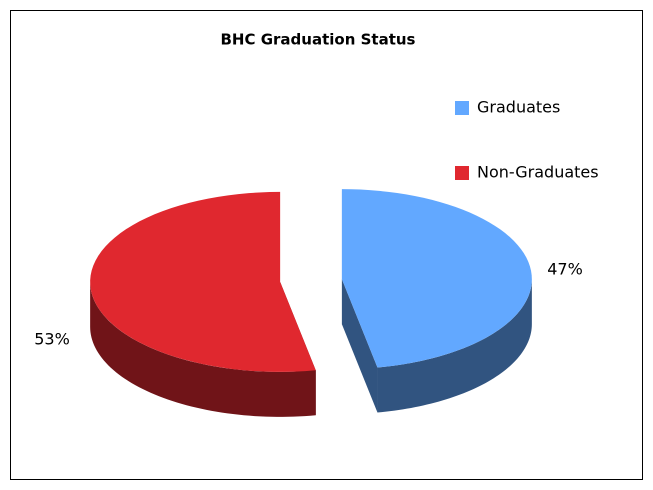 The height and width of the screenshot is (490, 653). Describe the element at coordinates (318, 40) in the screenshot. I see `chart-title: BHC Graduation Status` at that location.